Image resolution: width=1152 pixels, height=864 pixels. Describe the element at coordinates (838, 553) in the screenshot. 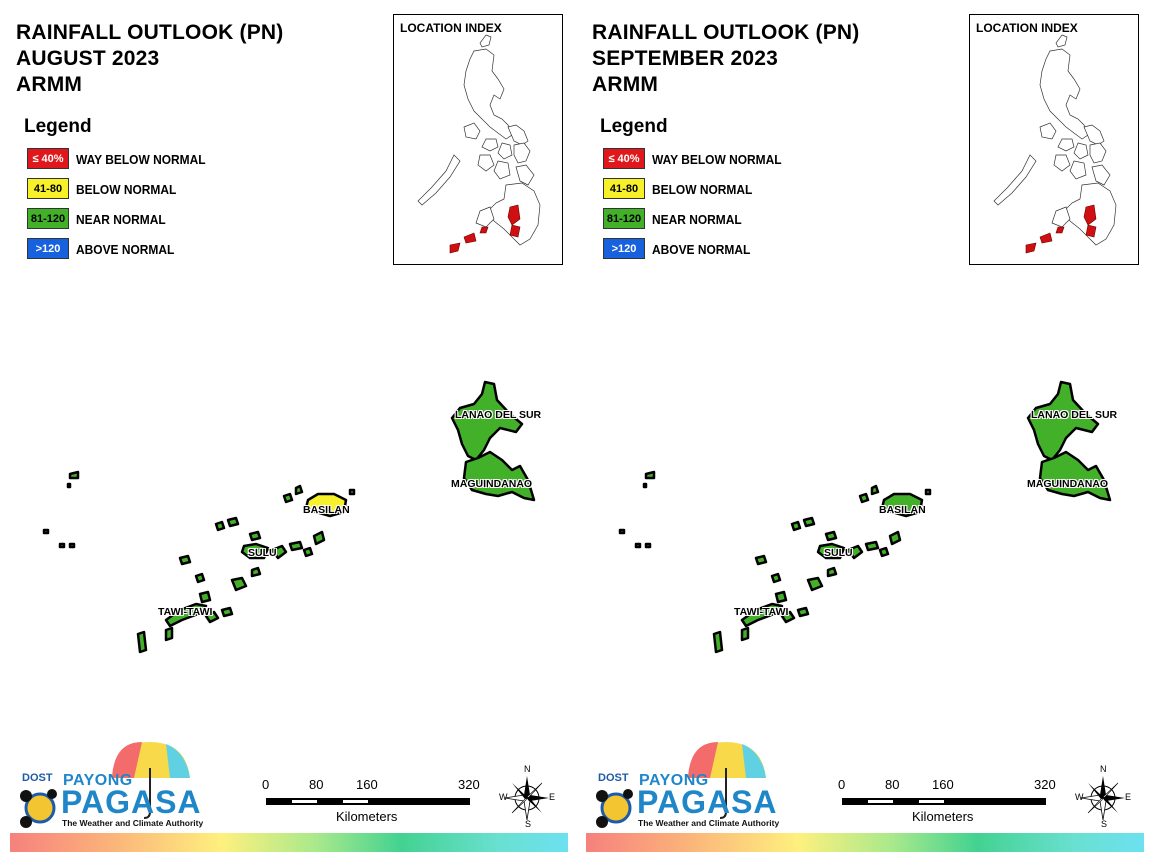

I see `label-sulu: SULU` at that location.